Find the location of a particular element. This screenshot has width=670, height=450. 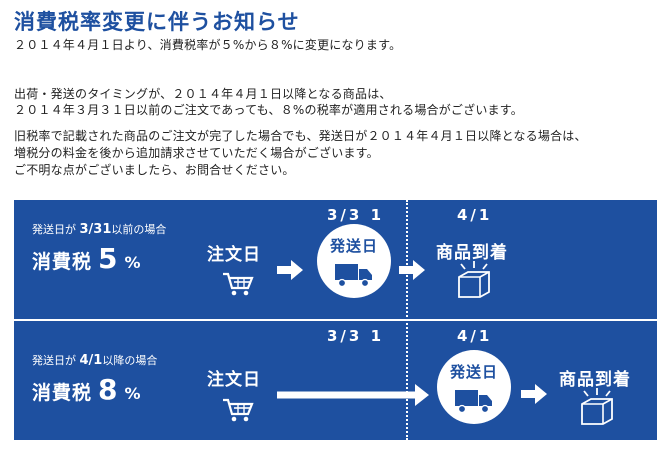

tax-rate-text: 消費税 5% is located at coordinates (87, 258).